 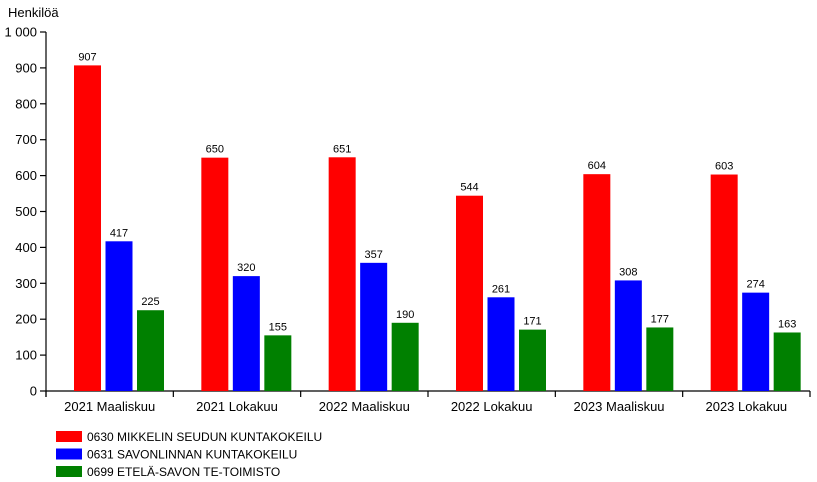 What do you see at coordinates (373, 255) in the screenshot?
I see `data-label: 357` at bounding box center [373, 255].